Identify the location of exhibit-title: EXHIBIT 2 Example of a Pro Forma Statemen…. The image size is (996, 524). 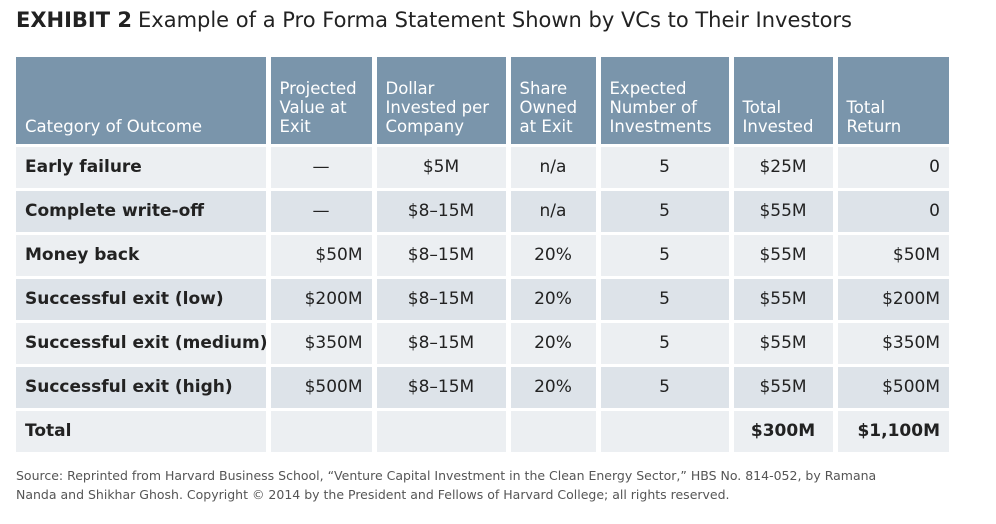
(434, 20).